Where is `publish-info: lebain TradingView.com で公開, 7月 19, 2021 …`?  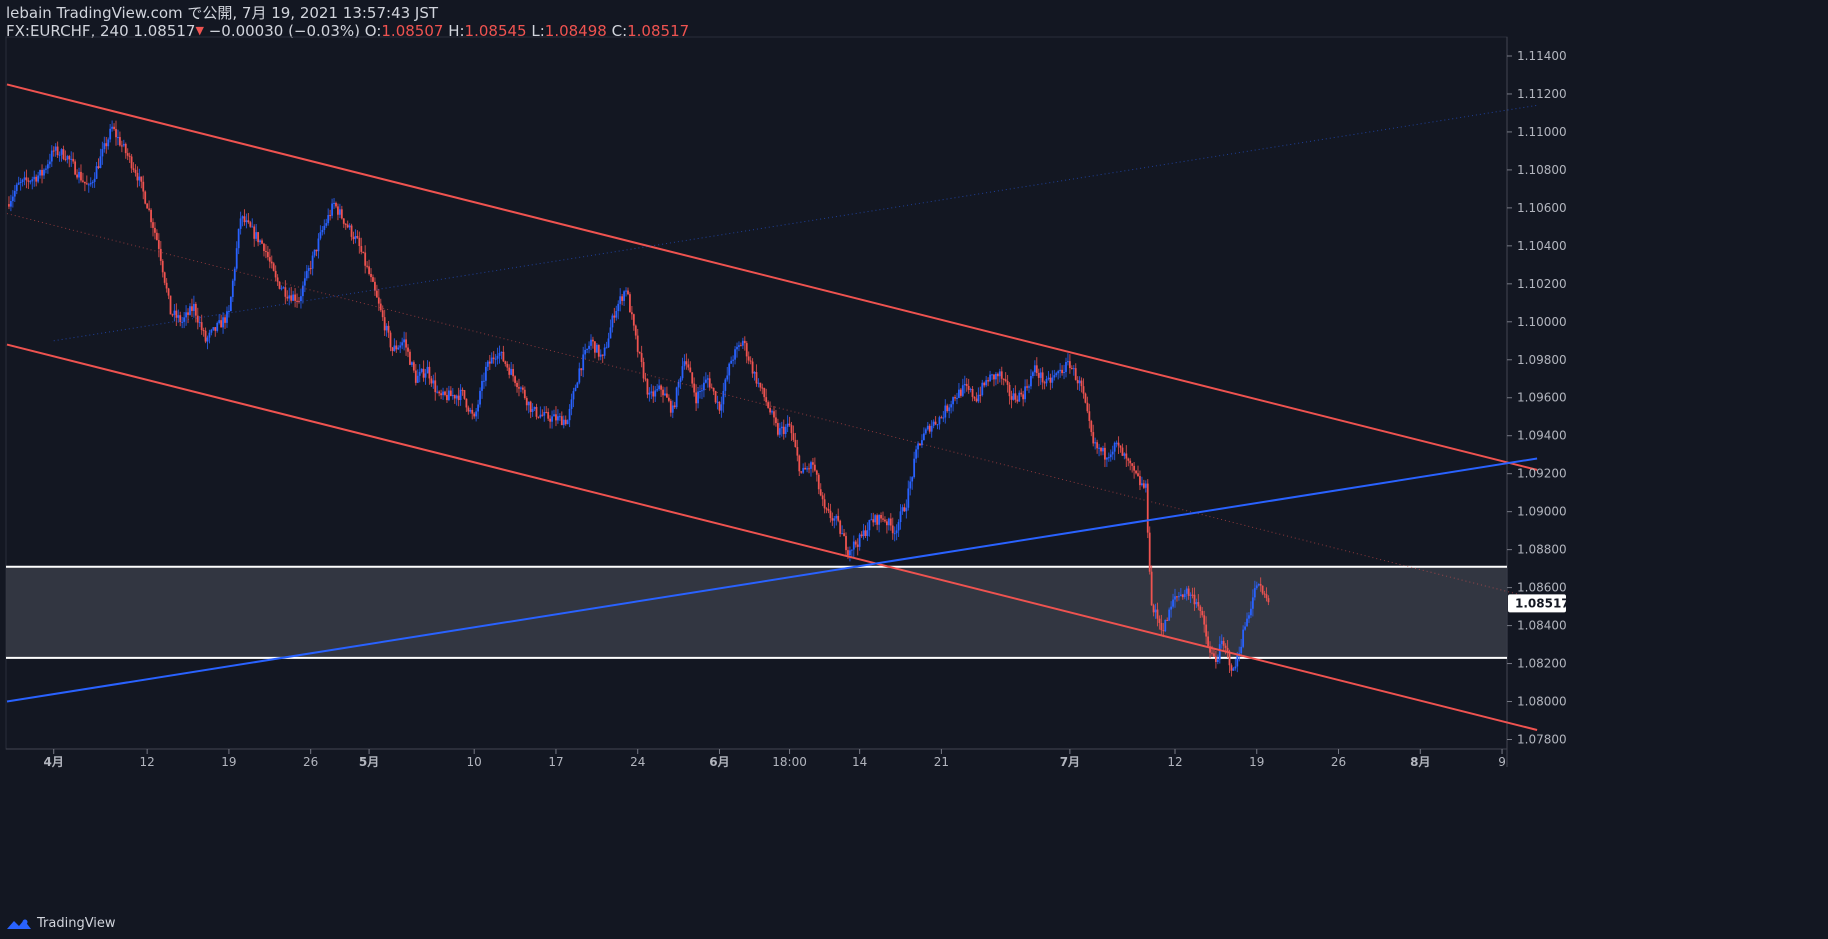
publish-info: lebain TradingView.com で公開, 7月 19, 2021 … is located at coordinates (222, 13).